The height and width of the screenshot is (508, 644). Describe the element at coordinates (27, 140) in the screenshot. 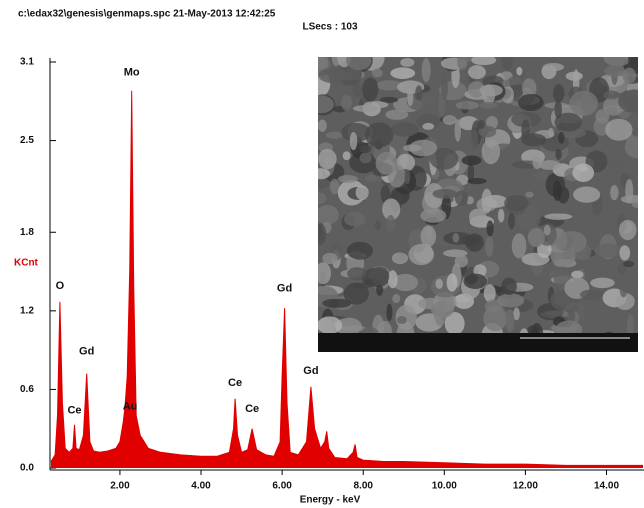

I see `y-tick-label: 2.5` at that location.